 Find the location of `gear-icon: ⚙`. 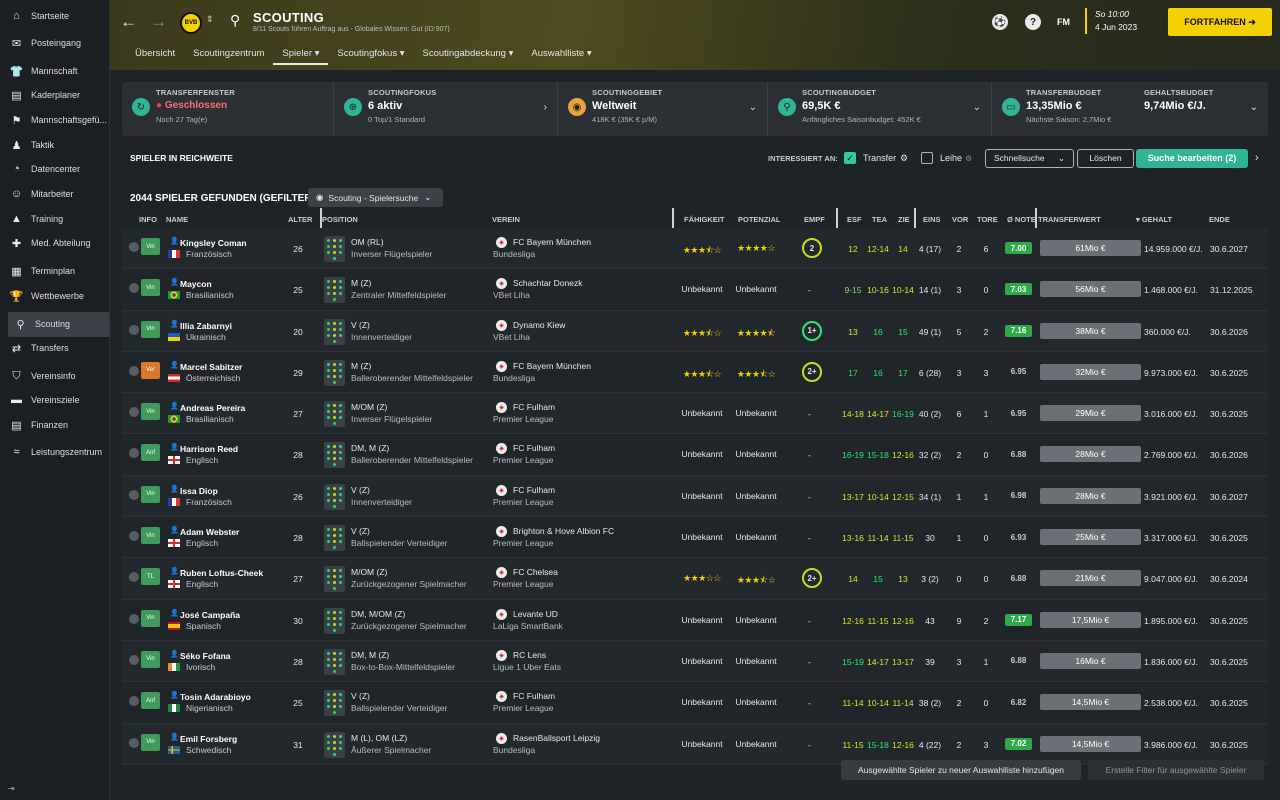

gear-icon: ⚙ is located at coordinates (904, 157).